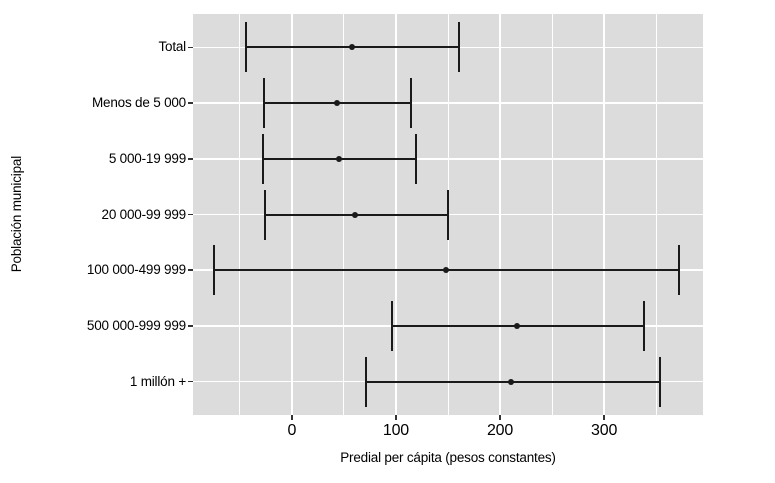 This screenshot has height=483, width=775. I want to click on x-tick-label: 200, so click(500, 430).